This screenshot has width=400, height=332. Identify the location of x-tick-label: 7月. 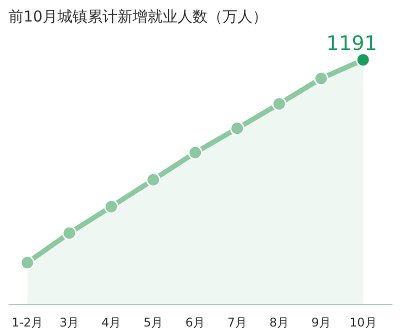
(237, 323).